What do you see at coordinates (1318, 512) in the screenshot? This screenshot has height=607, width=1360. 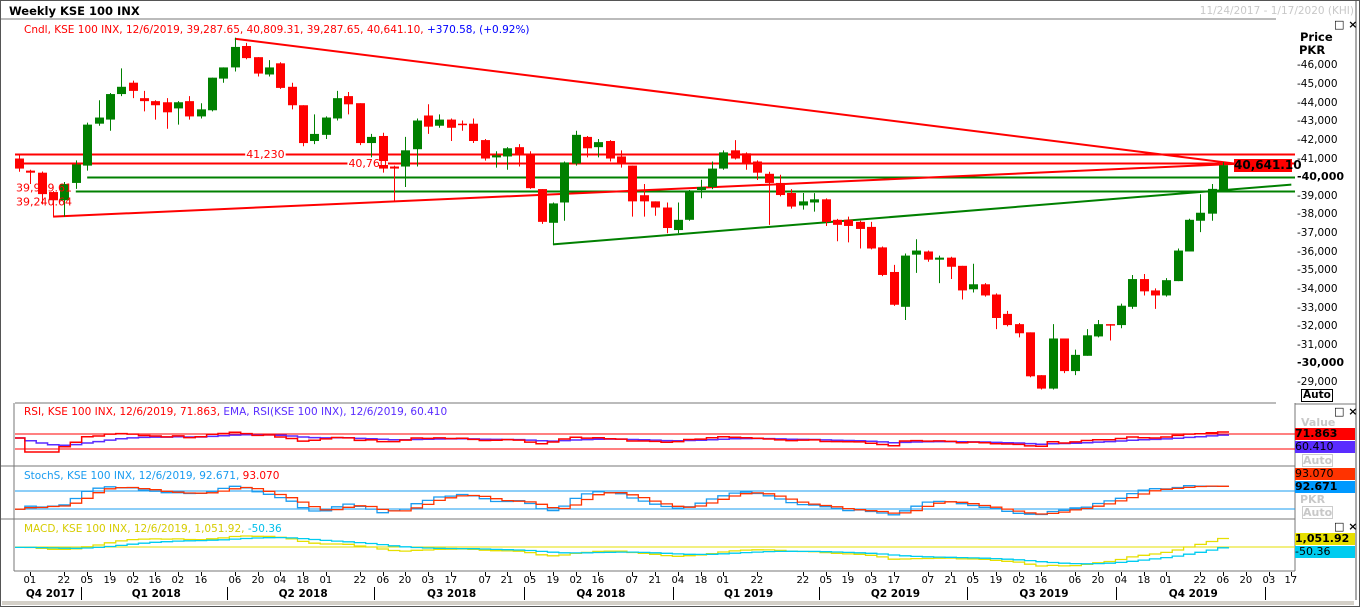 I see `stoch-auto-scale-button: Auto` at bounding box center [1318, 512].